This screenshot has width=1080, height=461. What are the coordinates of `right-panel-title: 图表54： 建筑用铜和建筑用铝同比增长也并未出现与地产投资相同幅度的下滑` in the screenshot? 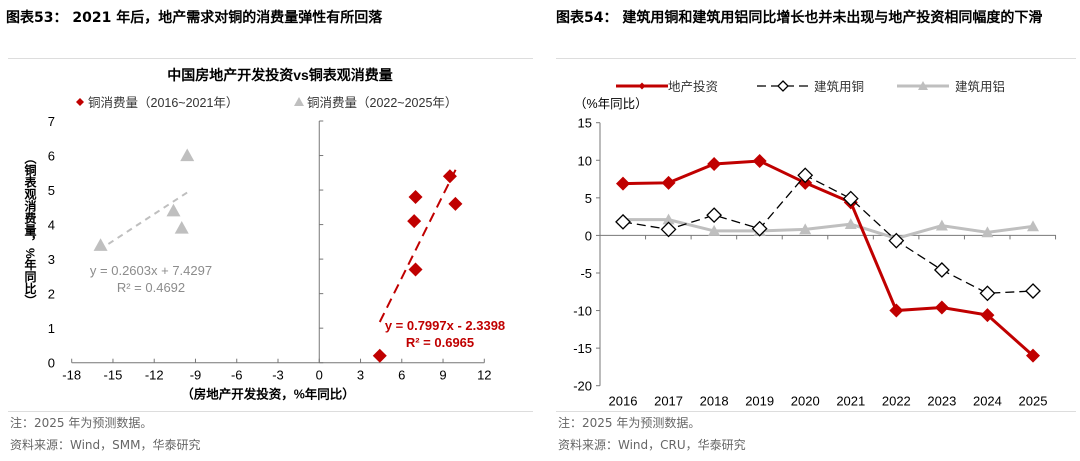 It's located at (799, 18).